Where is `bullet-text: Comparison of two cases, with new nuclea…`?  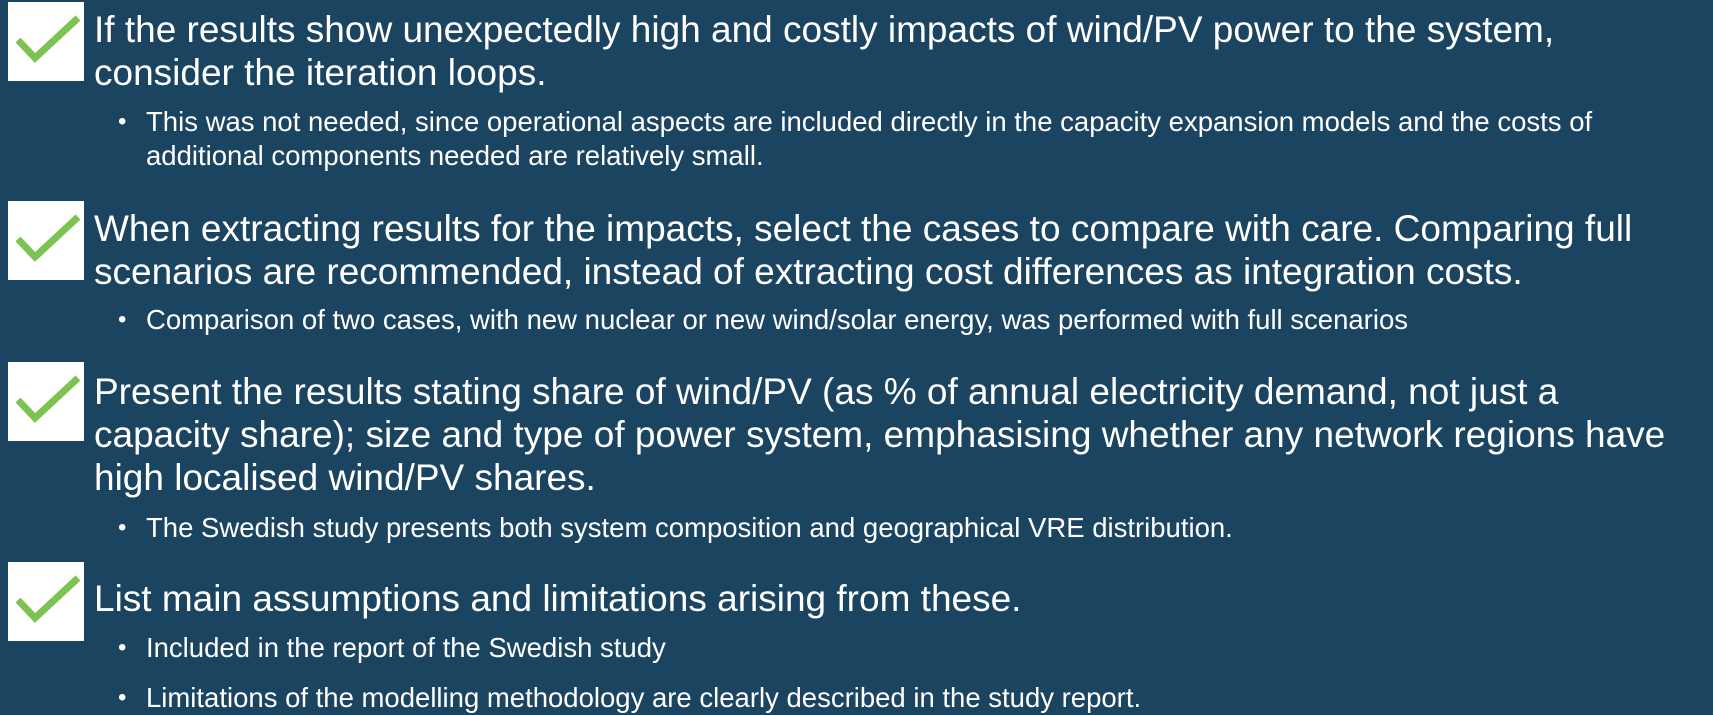
bullet-text: Comparison of two cases, with new nuclea… is located at coordinates (777, 319).